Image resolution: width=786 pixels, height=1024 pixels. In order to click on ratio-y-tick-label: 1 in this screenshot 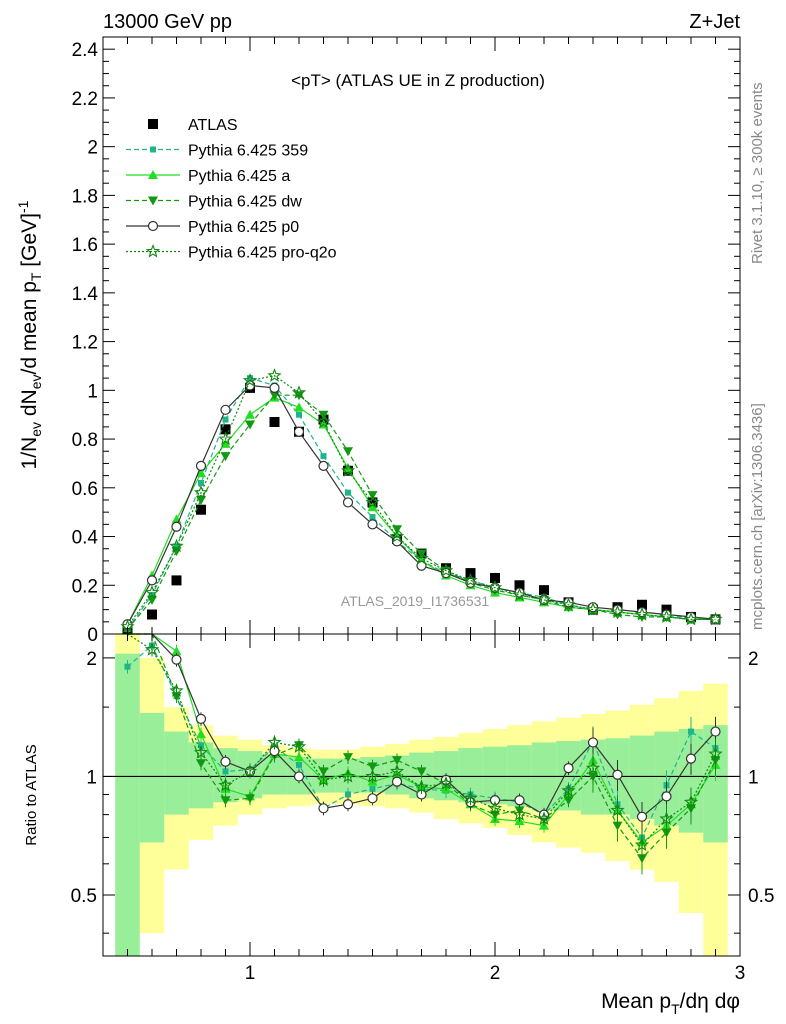, I will do `click(91, 777)`.